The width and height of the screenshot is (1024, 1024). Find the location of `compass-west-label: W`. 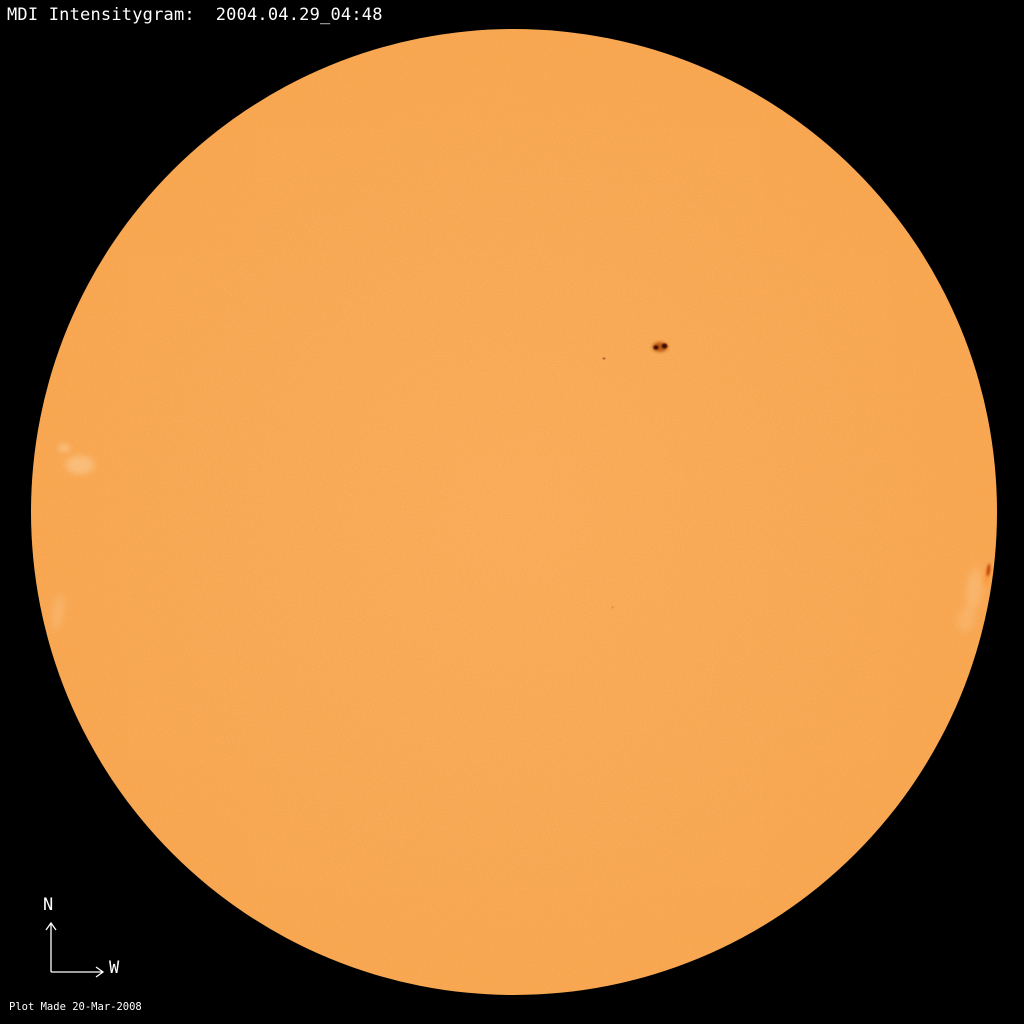

compass-west-label: W is located at coordinates (114, 968).